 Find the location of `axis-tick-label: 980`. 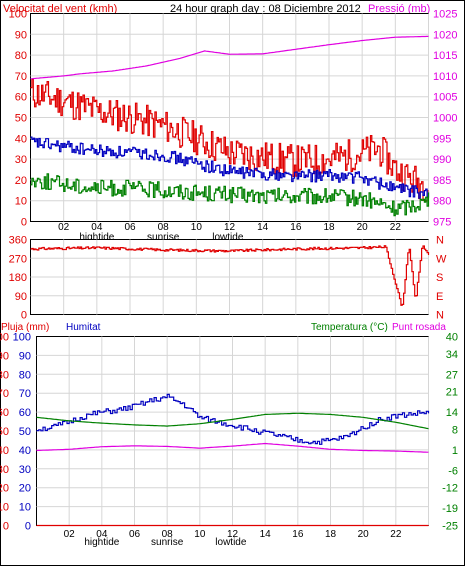

axis-tick-label: 980 is located at coordinates (442, 202).